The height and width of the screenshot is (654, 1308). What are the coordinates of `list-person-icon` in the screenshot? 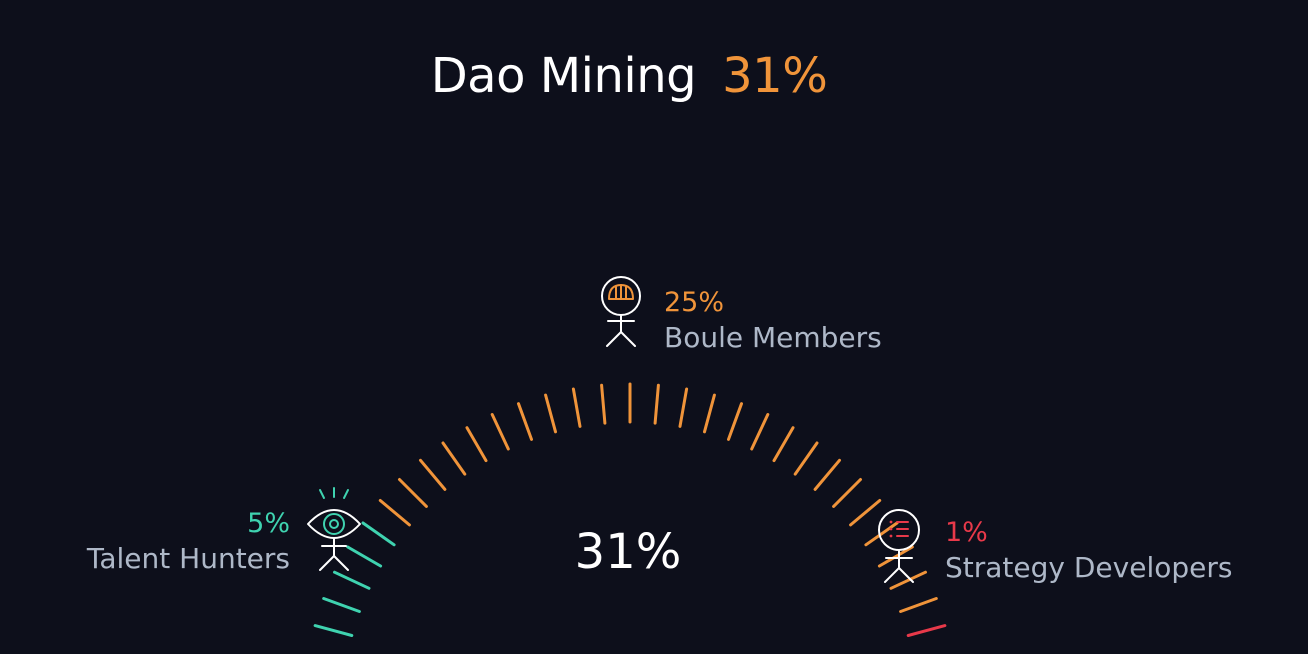 It's located at (899, 546).